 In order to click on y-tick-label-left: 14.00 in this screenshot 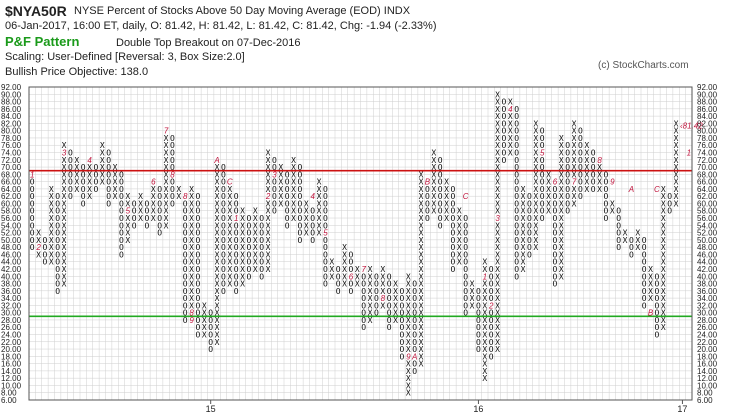, I will do `click(11, 371)`.